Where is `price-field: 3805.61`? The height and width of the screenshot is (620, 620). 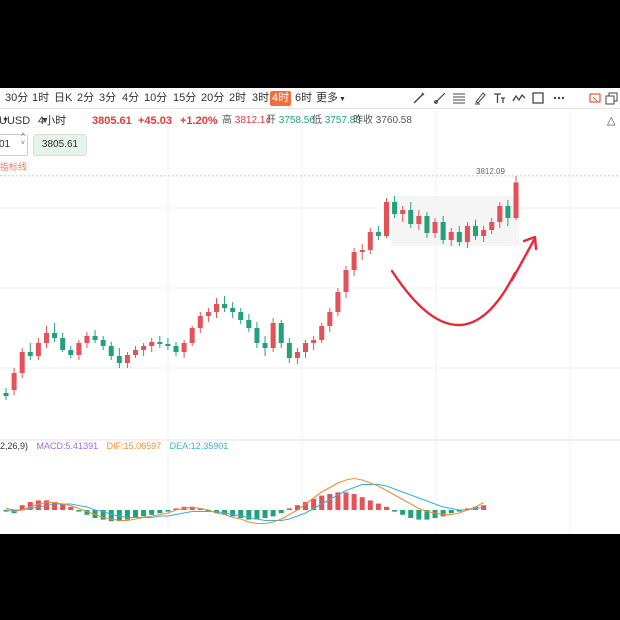
price-field: 3805.61 is located at coordinates (60, 145).